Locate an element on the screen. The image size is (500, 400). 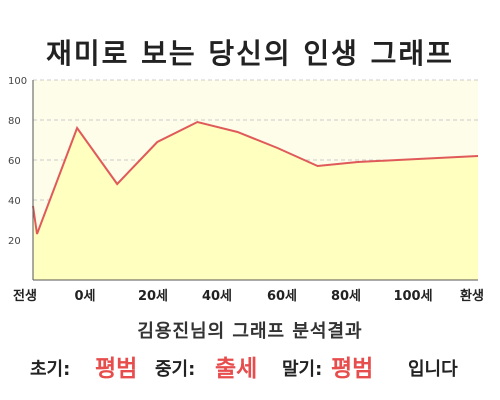
mid-value: 출세 is located at coordinates (236, 369).